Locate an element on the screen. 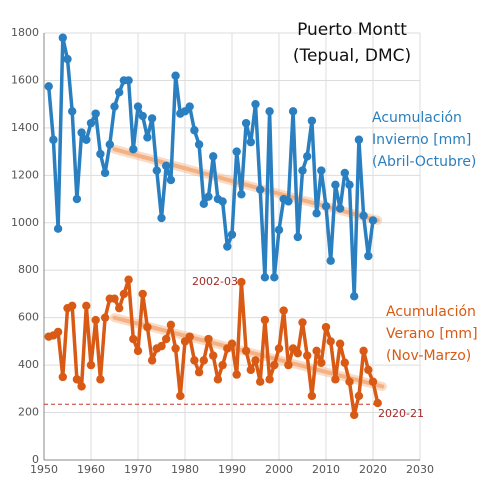  y-tick-label: 1200 is located at coordinates (25, 174).